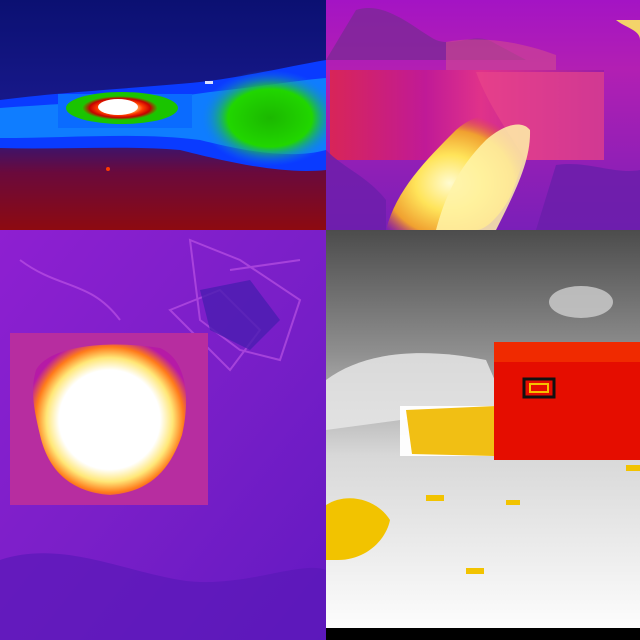  Describe the element at coordinates (358, 529) in the screenshot. I see `hot-patch` at that location.